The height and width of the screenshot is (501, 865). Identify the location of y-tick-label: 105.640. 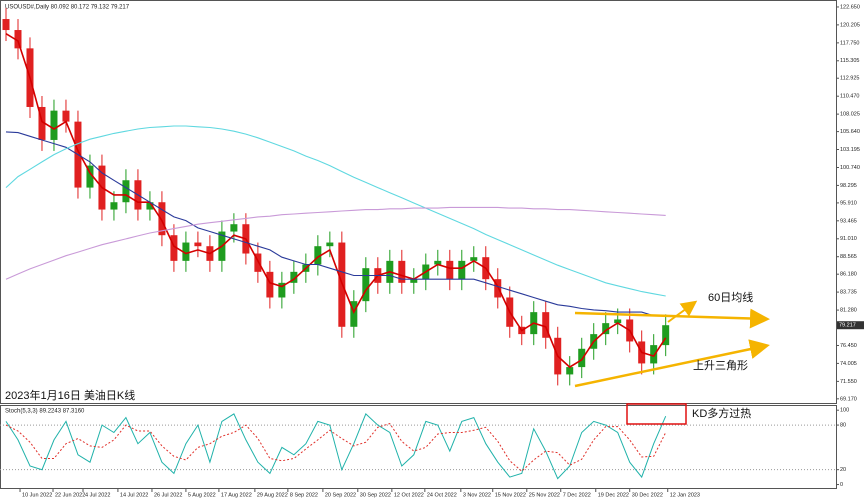
(850, 132).